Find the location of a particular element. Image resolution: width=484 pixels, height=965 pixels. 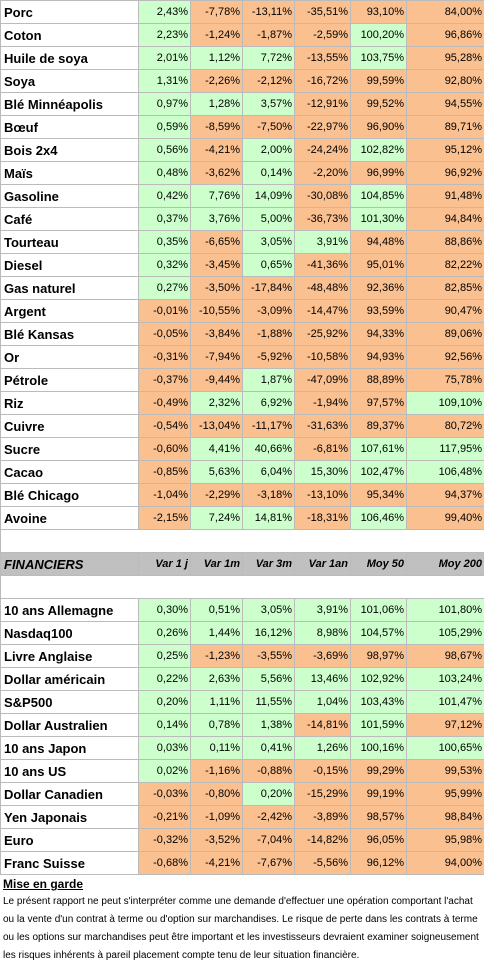

value-cell: -0,03% is located at coordinates (165, 794).